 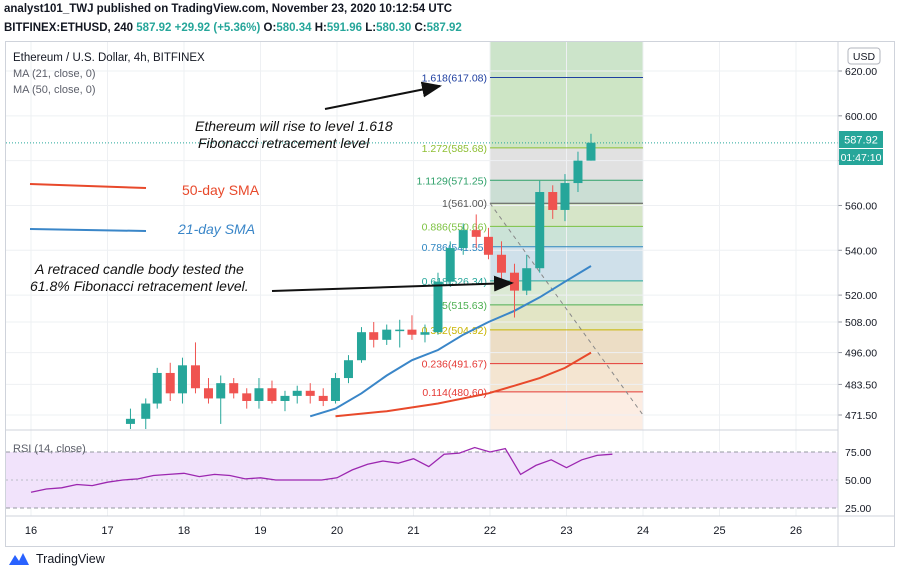 What do you see at coordinates (566, 531) in the screenshot?
I see `x-tick-label: 23` at bounding box center [566, 531].